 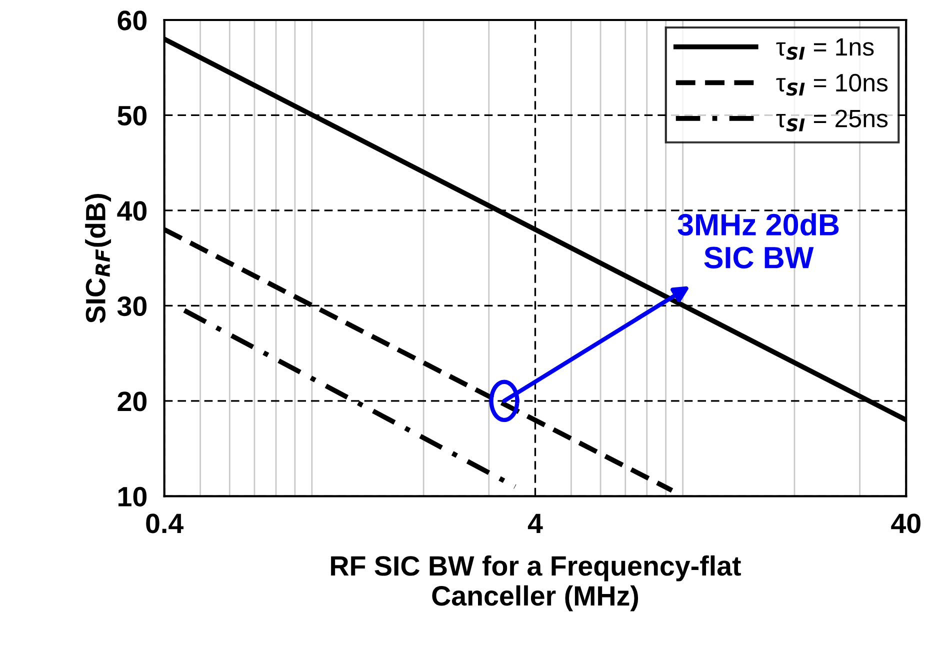 What do you see at coordinates (165, 524) in the screenshot?
I see `x-tick-label: 0.4` at bounding box center [165, 524].